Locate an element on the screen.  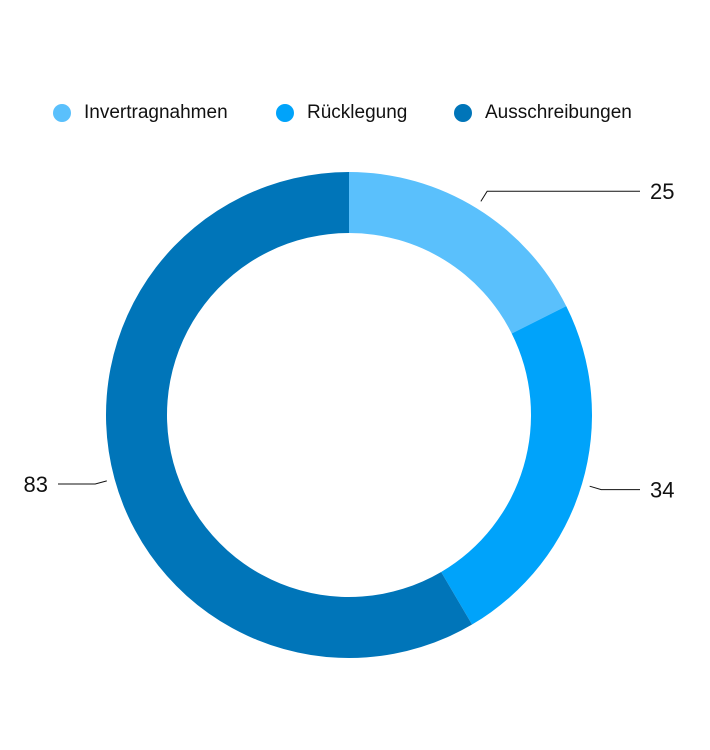
value-label: 83 is located at coordinates (36, 484).